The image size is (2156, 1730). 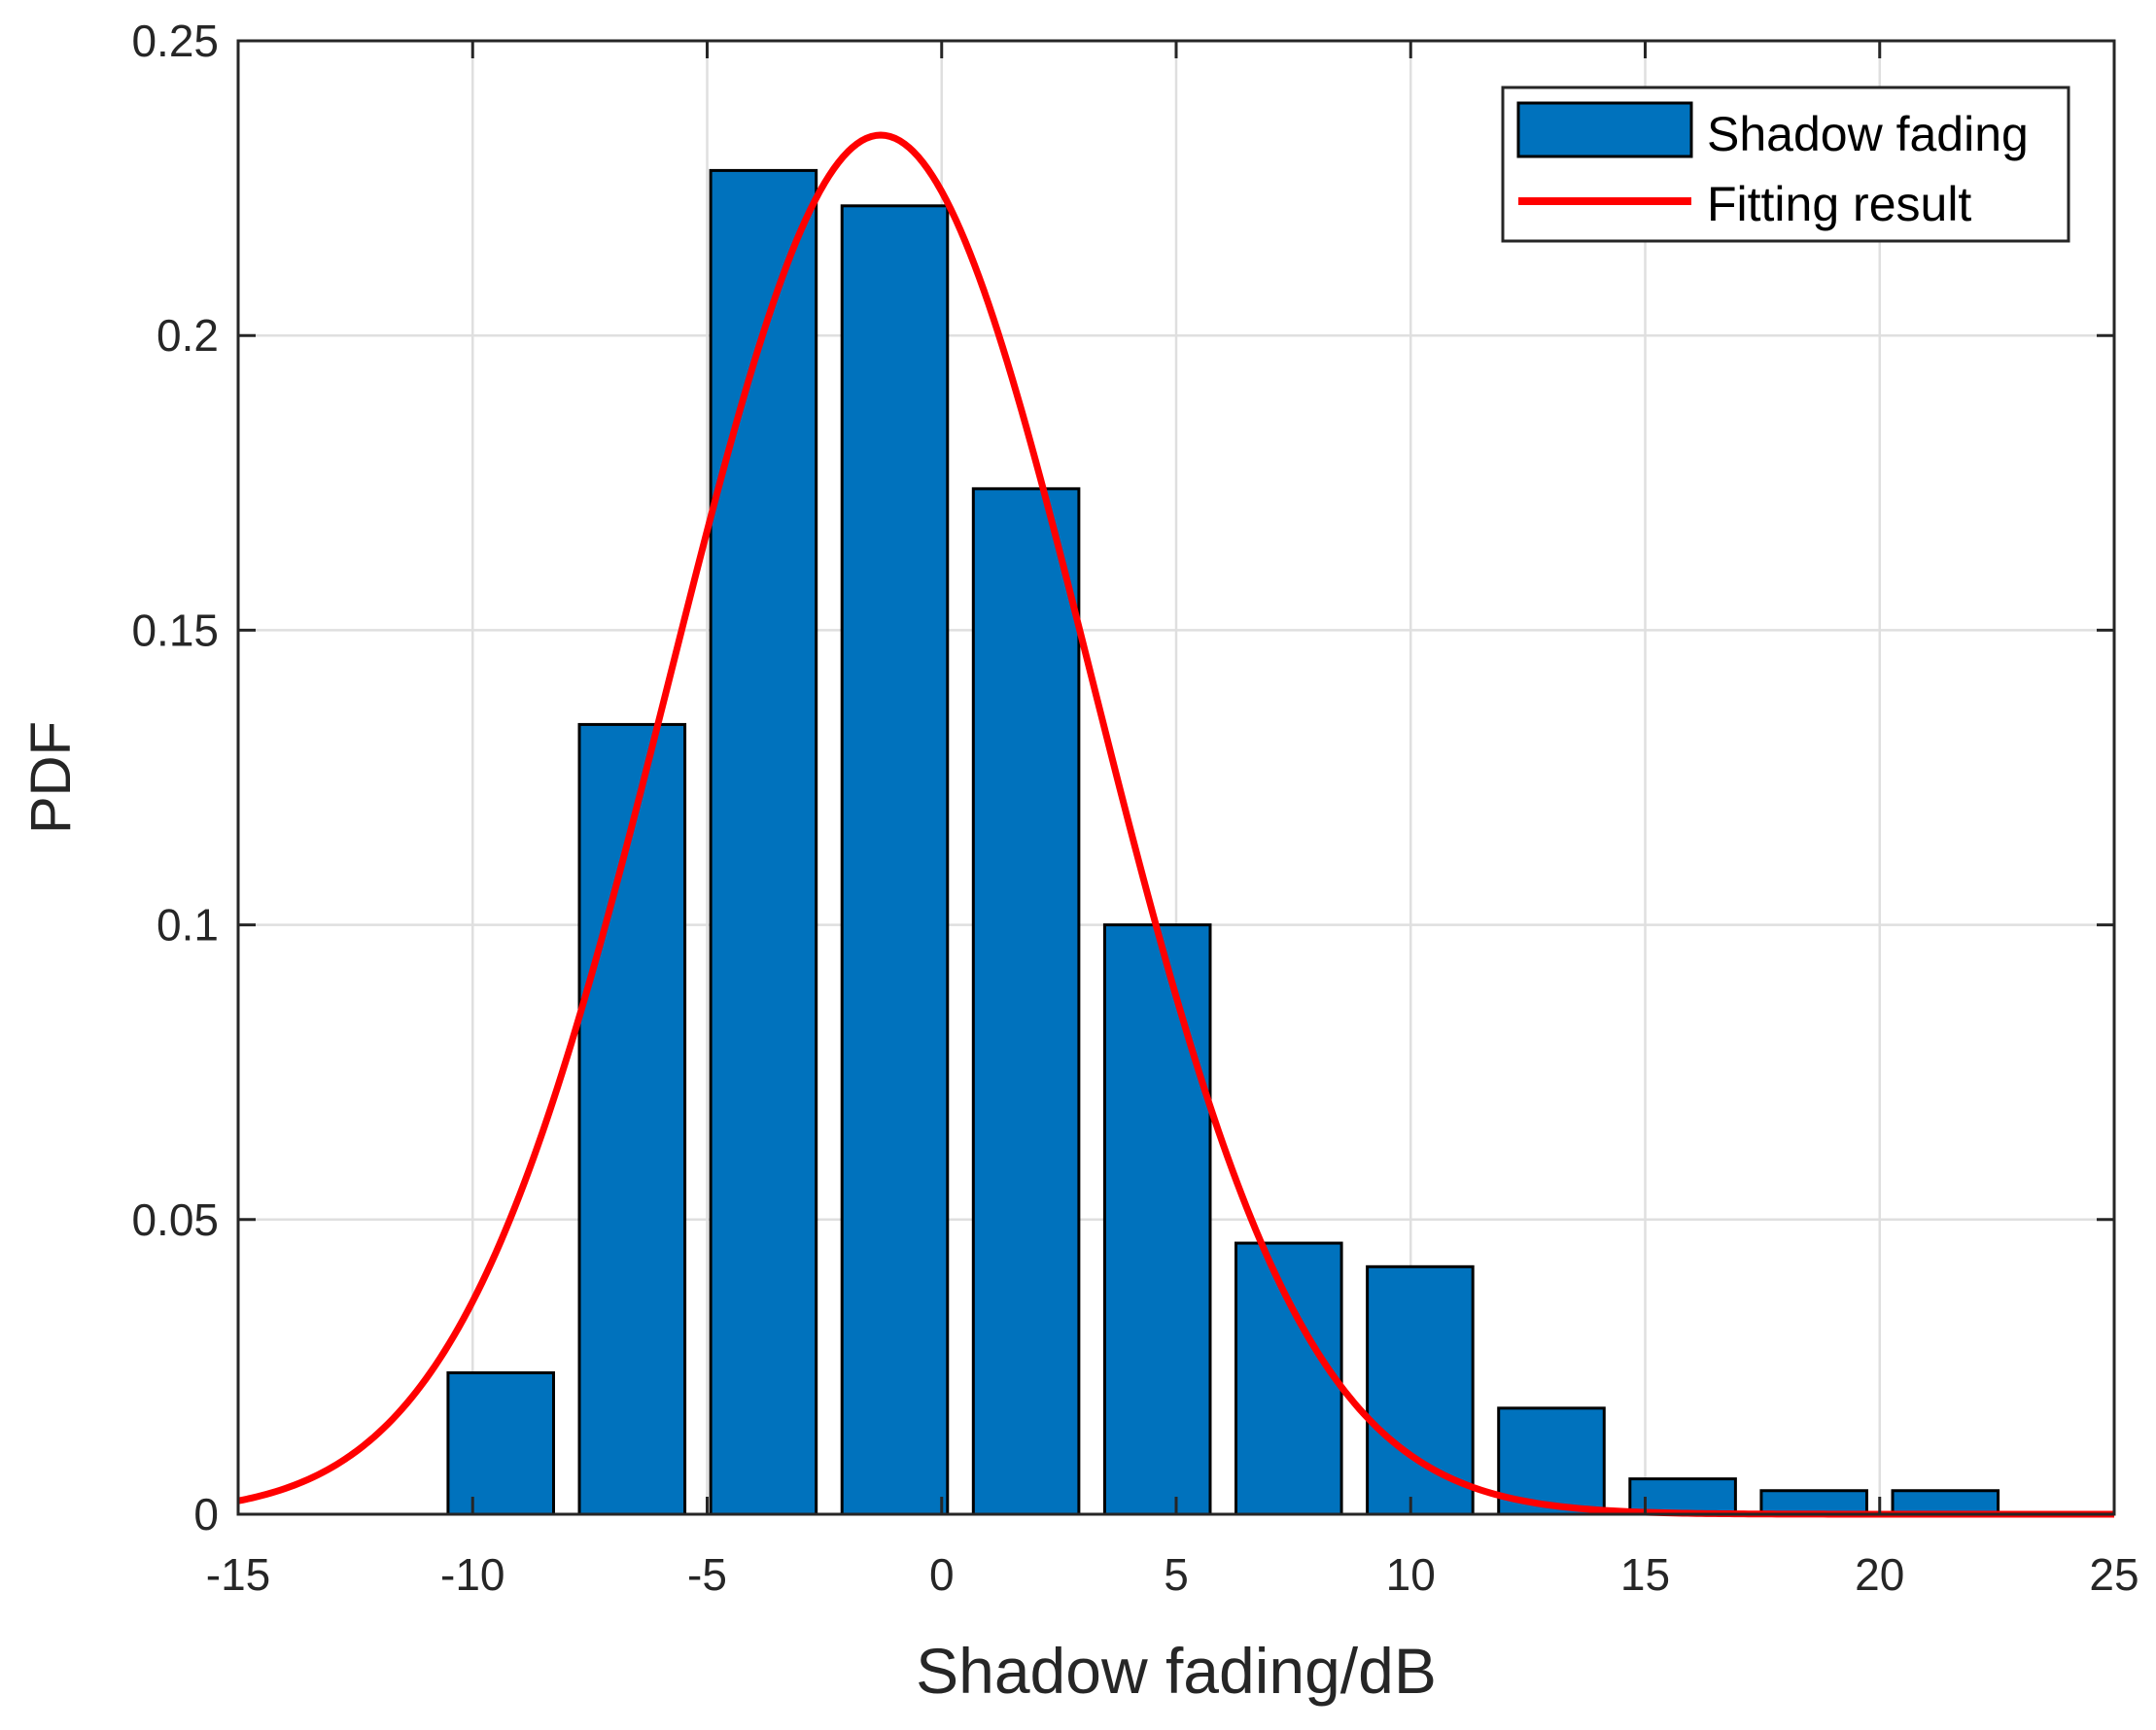 I want to click on x-tick-label: -10, so click(x=472, y=1575).